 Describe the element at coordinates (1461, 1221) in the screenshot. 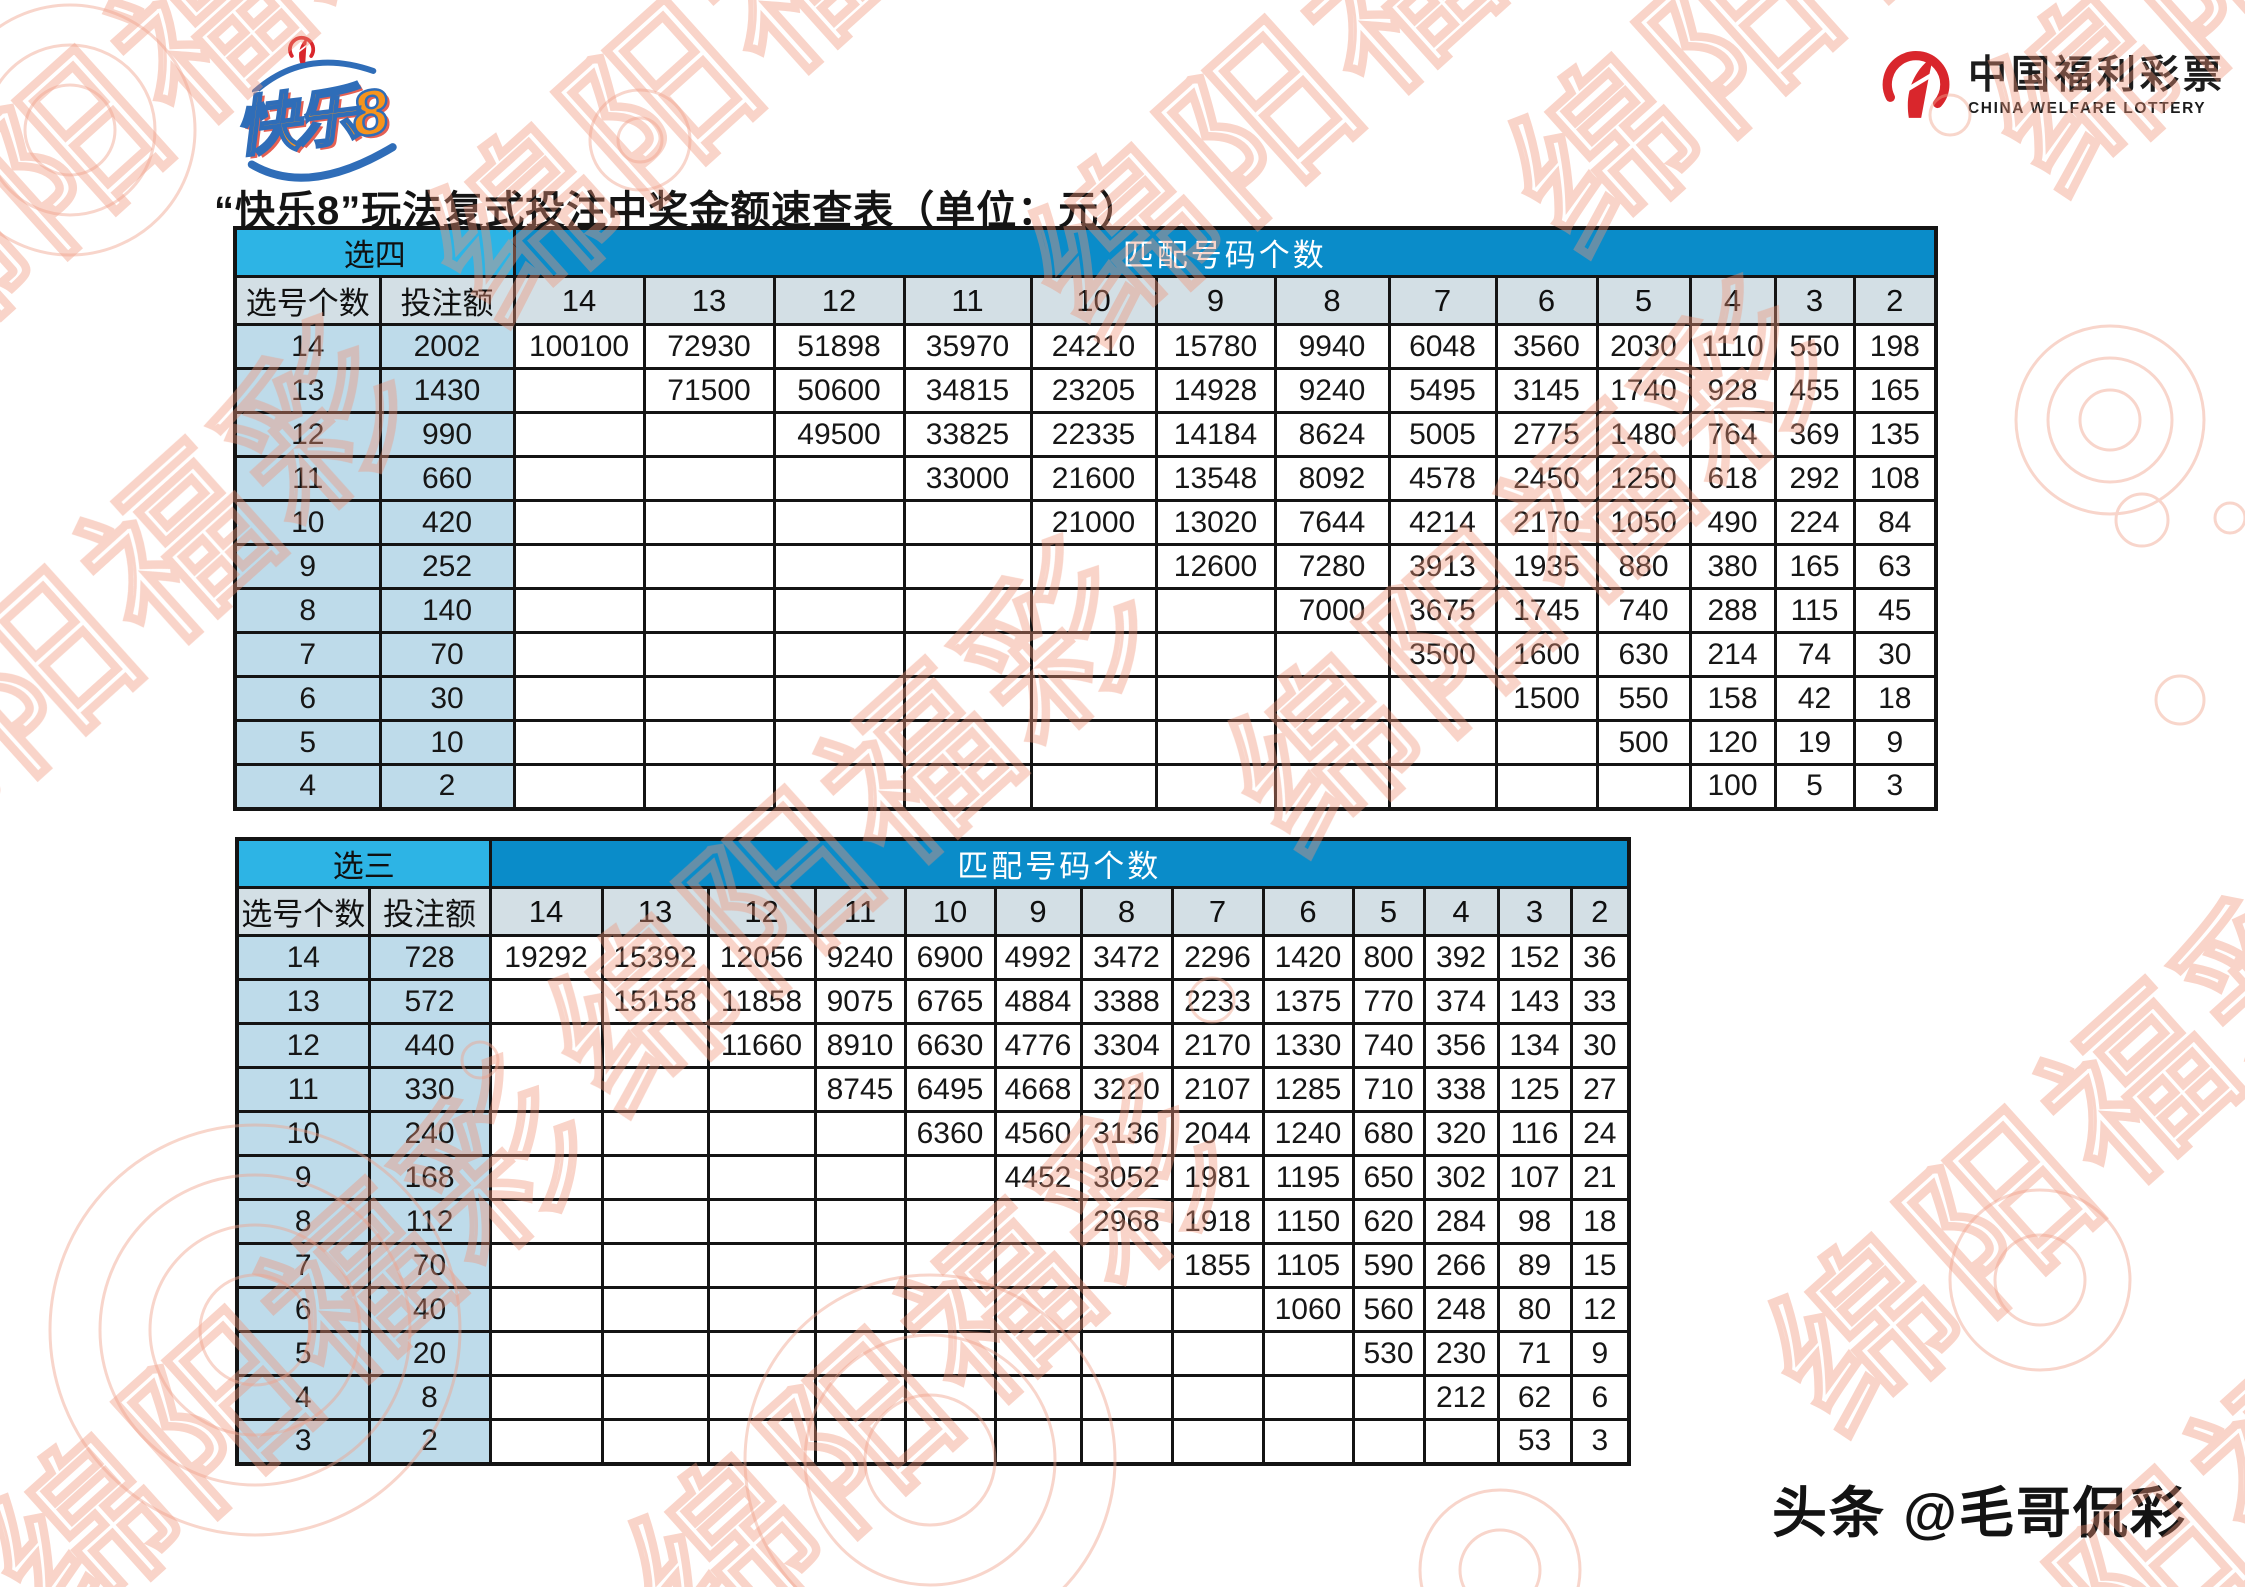

I see `payout-cell: 284` at that location.